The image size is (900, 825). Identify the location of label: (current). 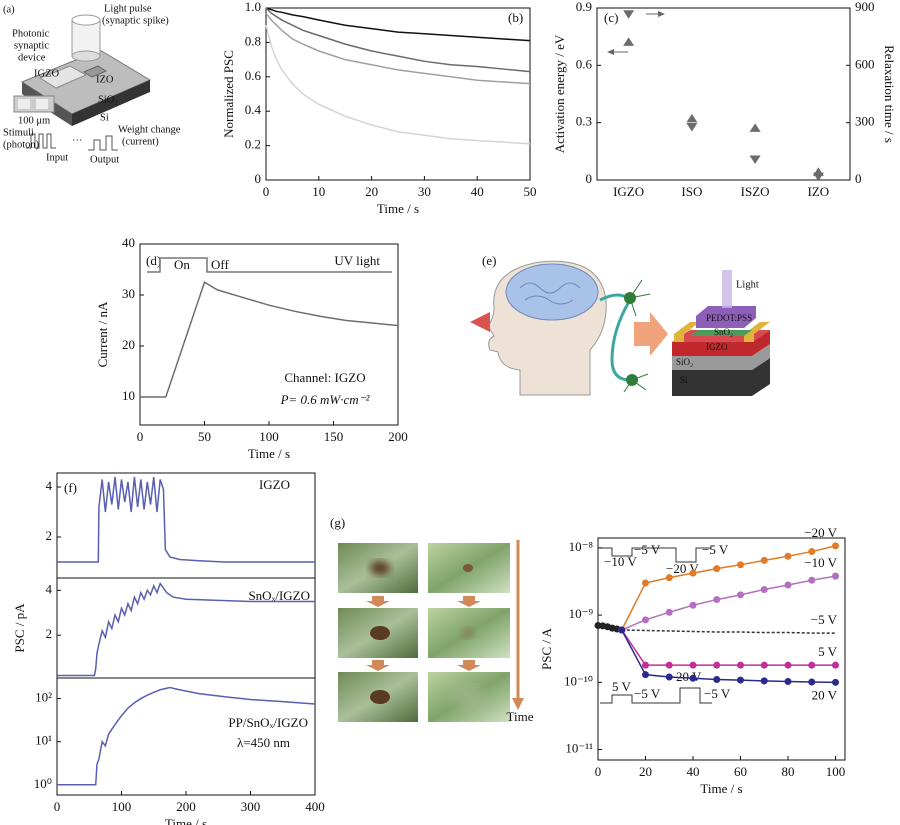
(140, 141).